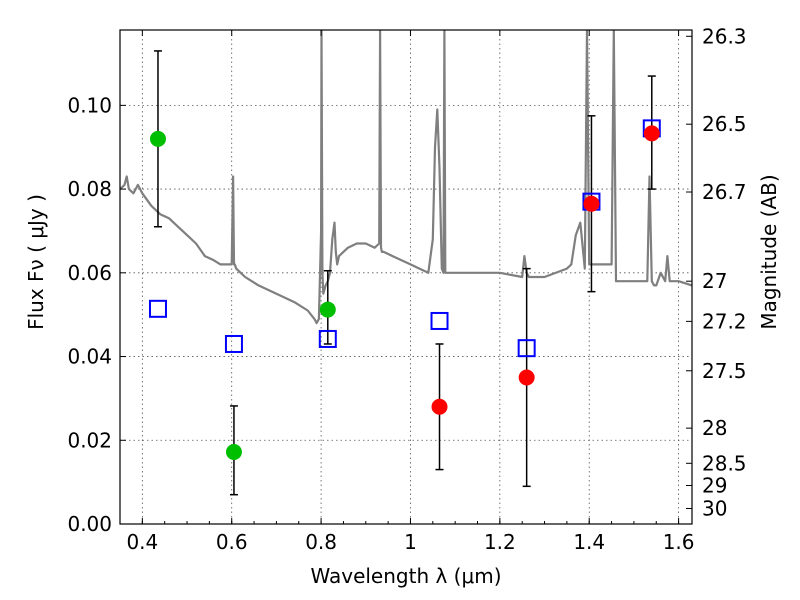 This screenshot has height=600, width=800. Describe the element at coordinates (36, 262) in the screenshot. I see `y-axis-title: Flux Fν ( μJy )` at that location.